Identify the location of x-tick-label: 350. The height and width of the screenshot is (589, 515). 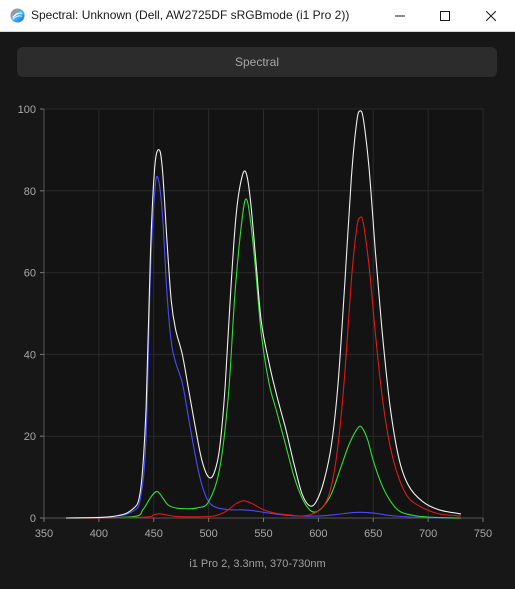
(44, 534).